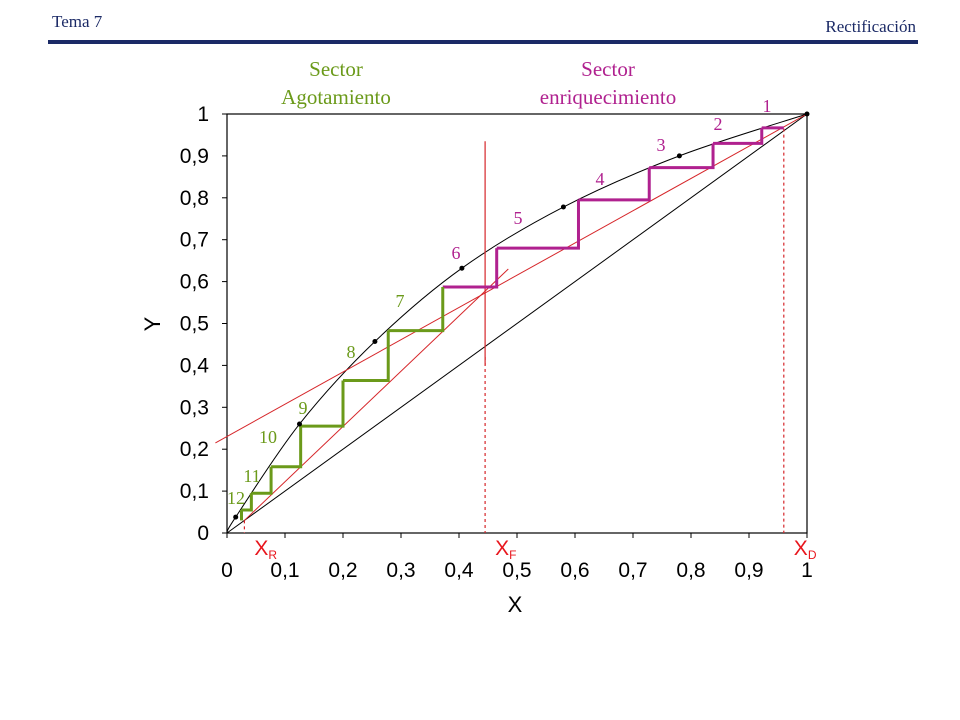 Image resolution: width=960 pixels, height=720 pixels. Describe the element at coordinates (400, 301) in the screenshot. I see `stripping-stage-label: 7` at that location.